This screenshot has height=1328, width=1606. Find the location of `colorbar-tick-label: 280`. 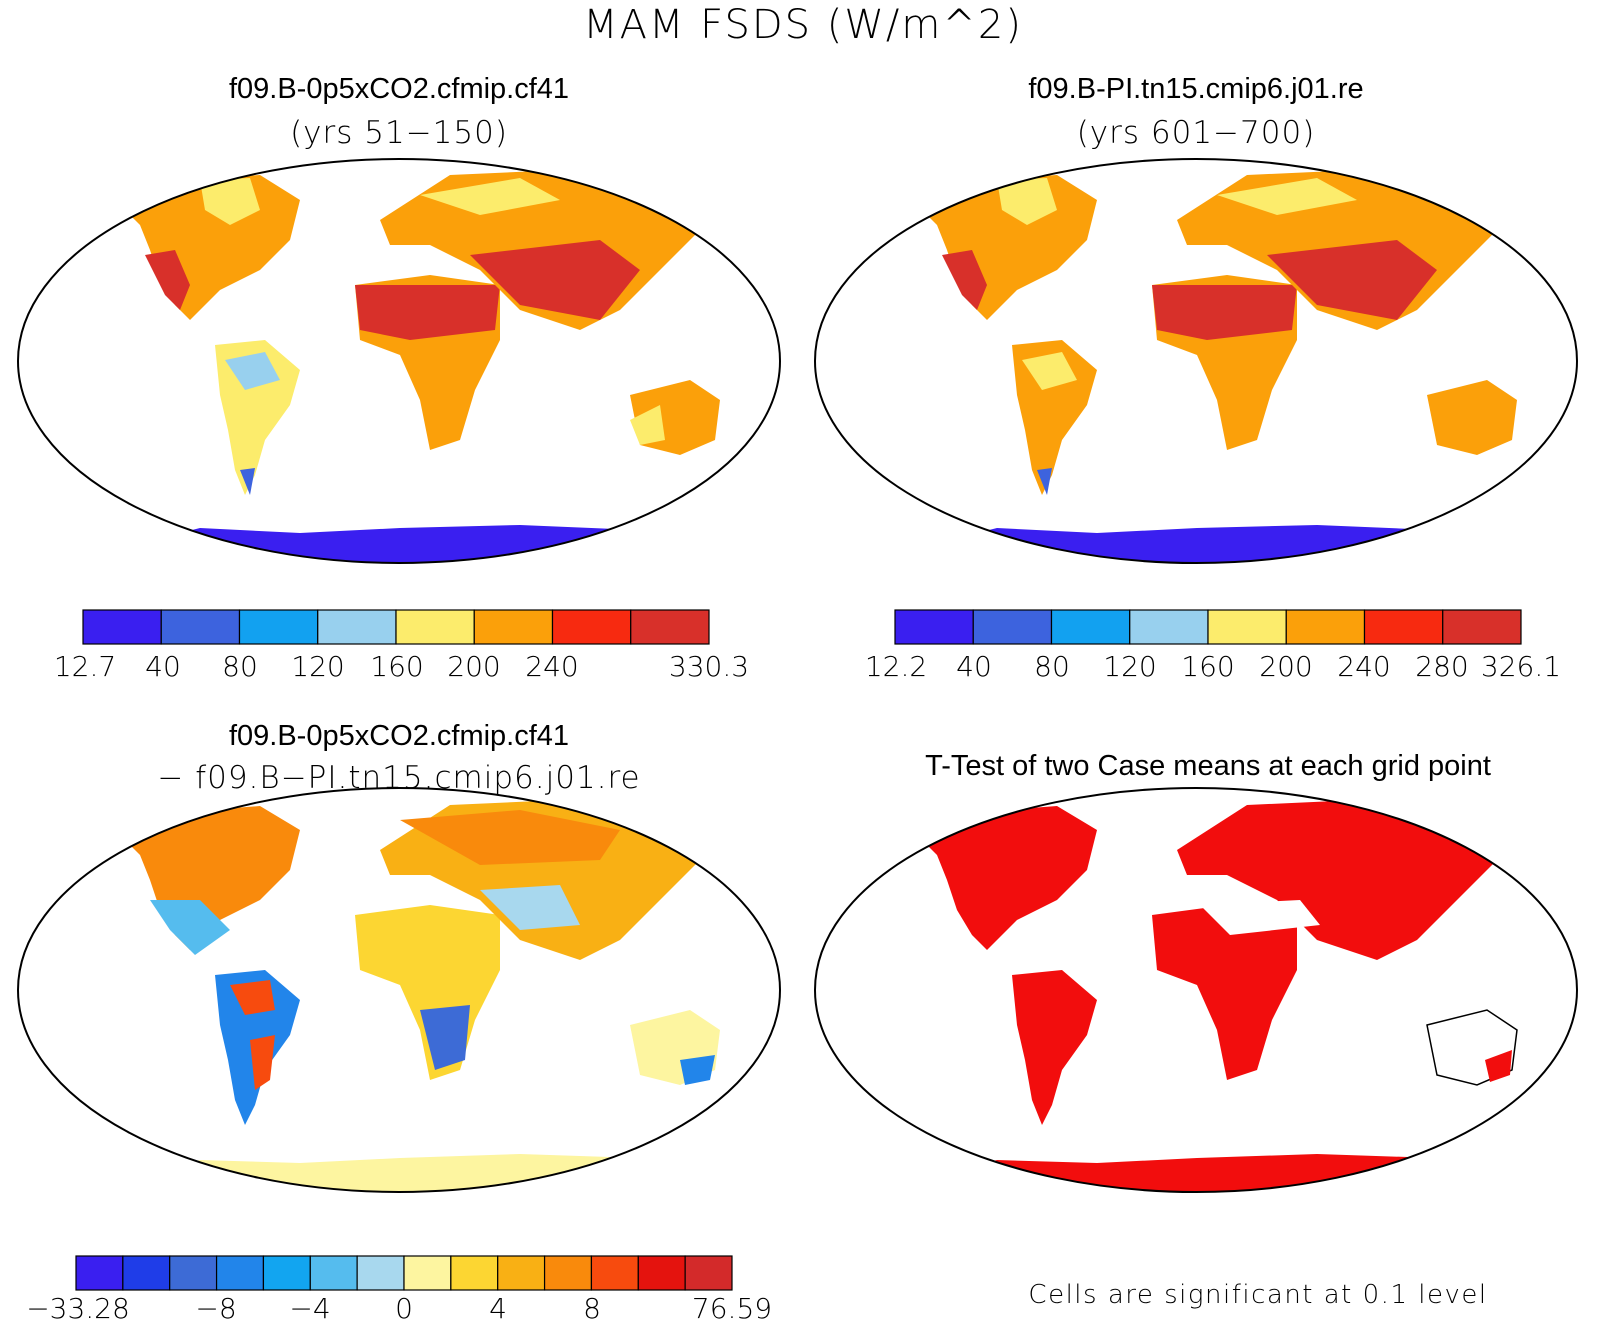

colorbar-tick-label: 280 is located at coordinates (1442, 666).